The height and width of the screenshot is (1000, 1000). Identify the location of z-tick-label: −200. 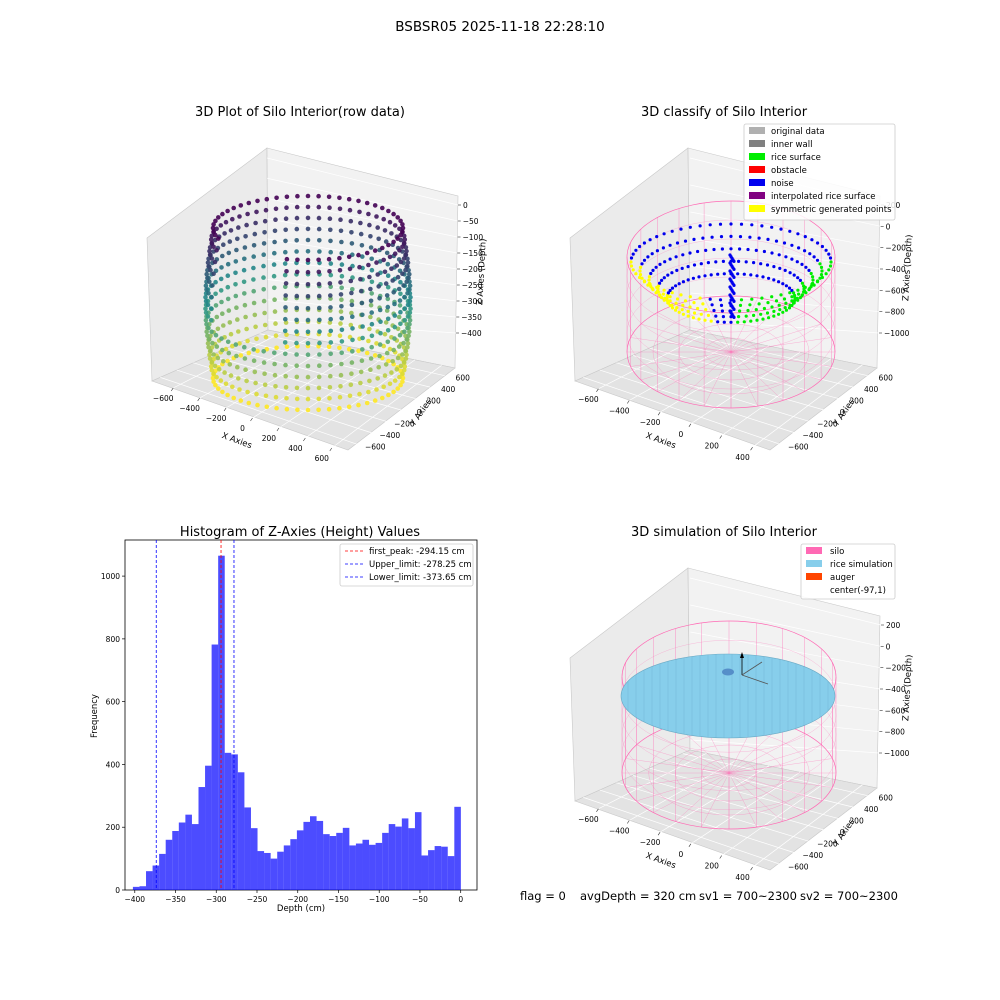
(895, 668).